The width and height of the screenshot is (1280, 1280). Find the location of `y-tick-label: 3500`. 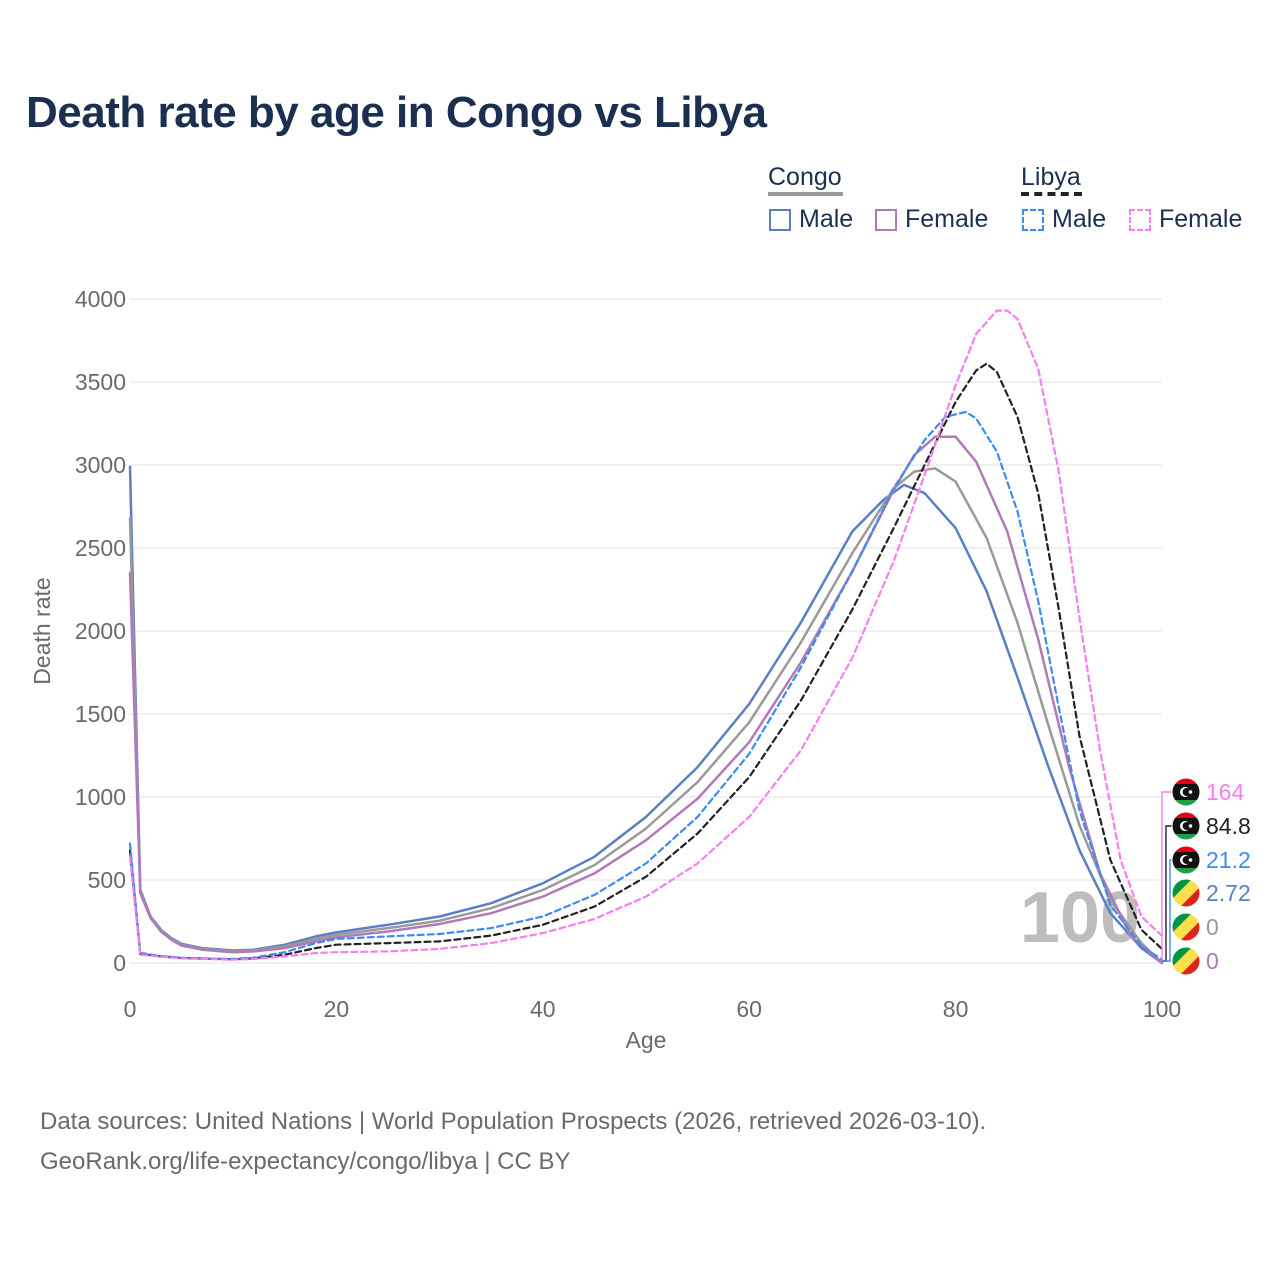

y-tick-label: 3500 is located at coordinates (100, 382).